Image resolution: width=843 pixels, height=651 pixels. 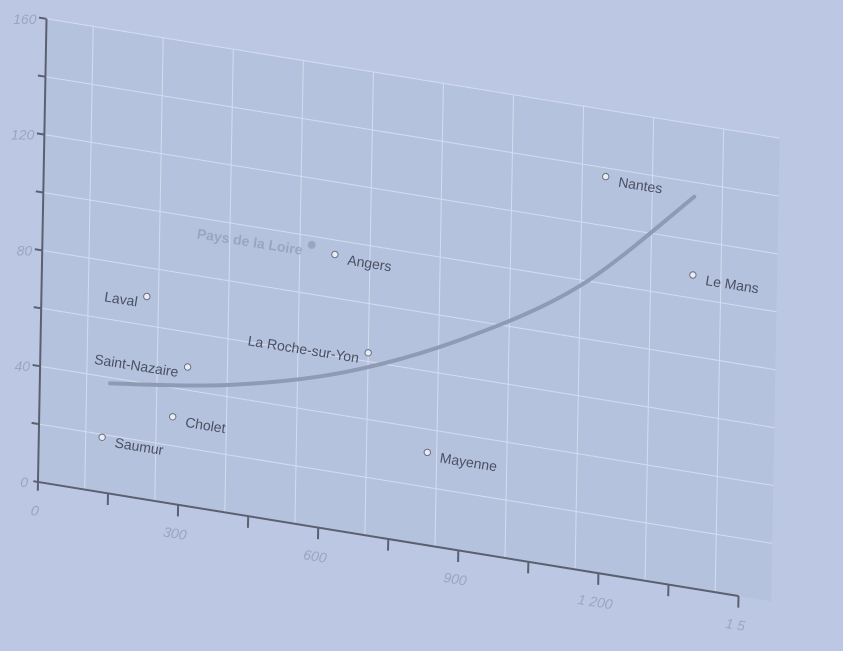 What do you see at coordinates (315, 555) in the screenshot?
I see `x-tick-label: 600` at bounding box center [315, 555].